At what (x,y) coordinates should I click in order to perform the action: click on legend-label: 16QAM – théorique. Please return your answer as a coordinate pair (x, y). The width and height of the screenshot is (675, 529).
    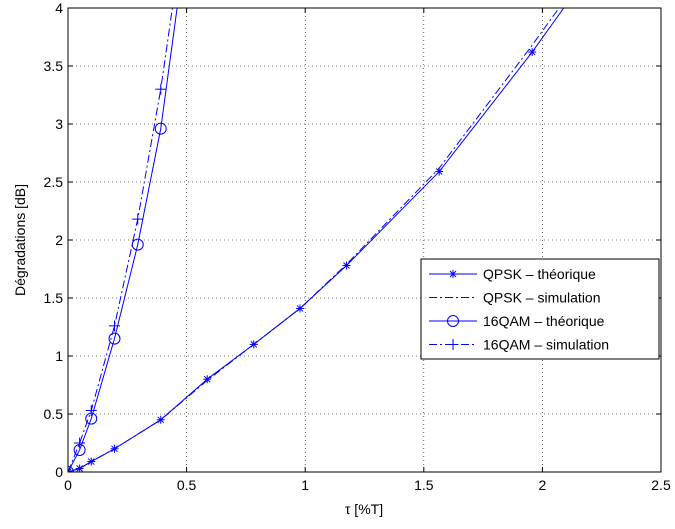
    Looking at the image, I should click on (544, 321).